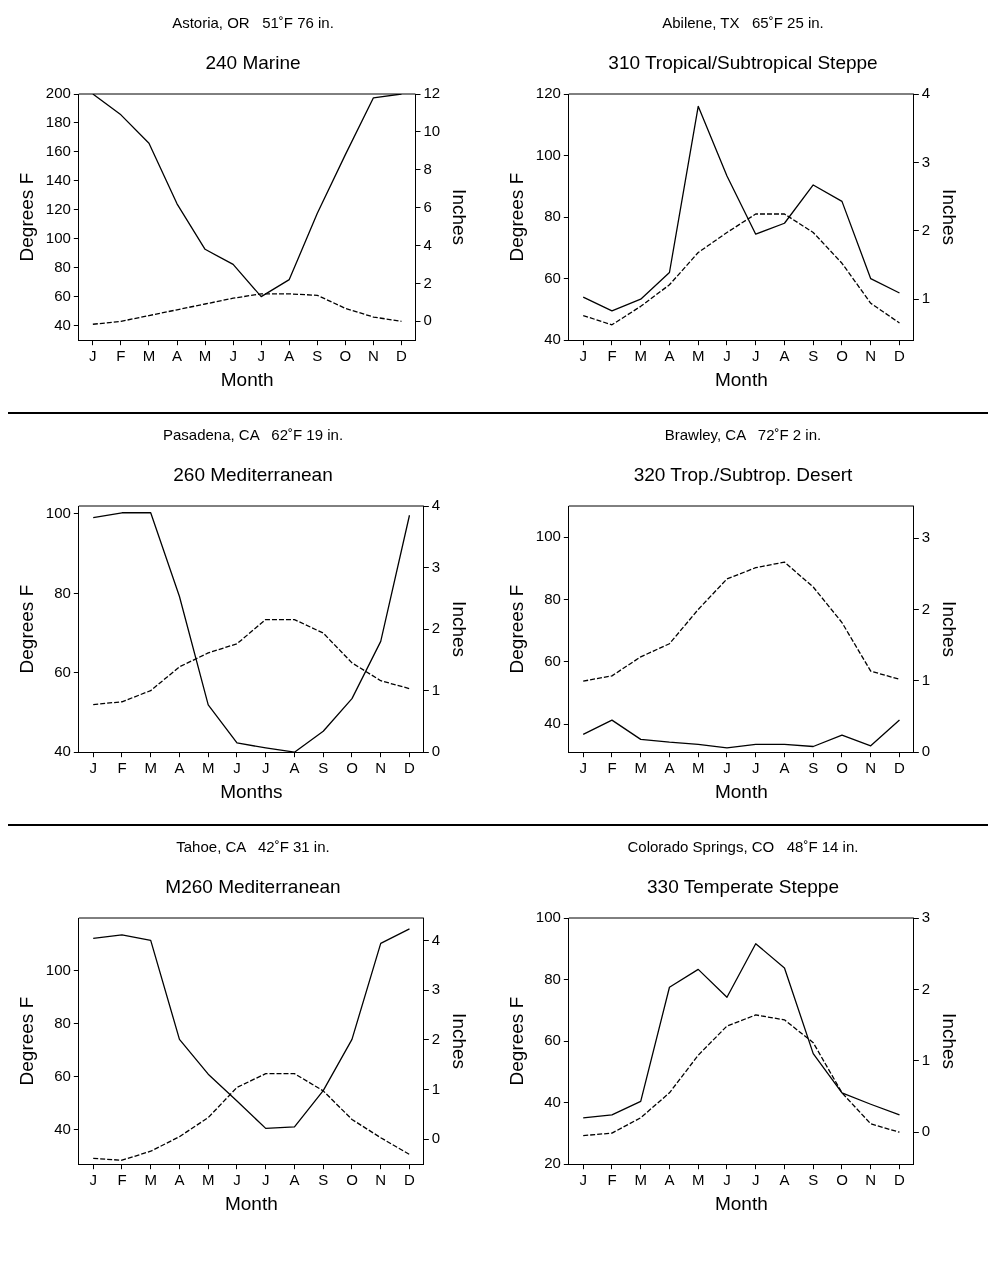 Image resolution: width=996 pixels, height=1268 pixels. I want to click on chart-subtitle: Colorado Springs, CO 48˚F 14 in., so click(743, 847).